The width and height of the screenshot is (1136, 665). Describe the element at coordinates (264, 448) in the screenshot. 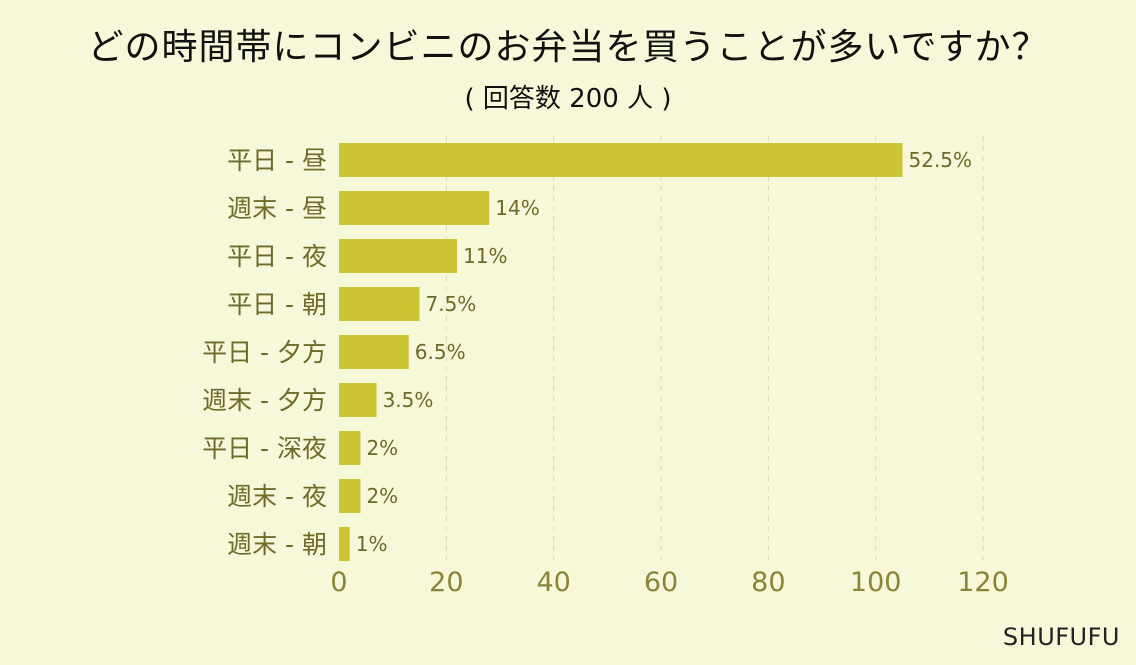

I see `category-label: 平日 - 深夜` at that location.